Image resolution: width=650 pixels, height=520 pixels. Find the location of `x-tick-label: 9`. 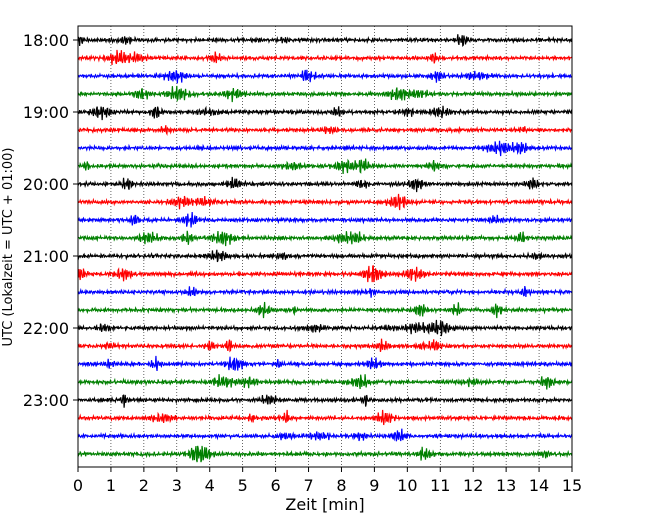

x-tick-label: 9 is located at coordinates (374, 485).